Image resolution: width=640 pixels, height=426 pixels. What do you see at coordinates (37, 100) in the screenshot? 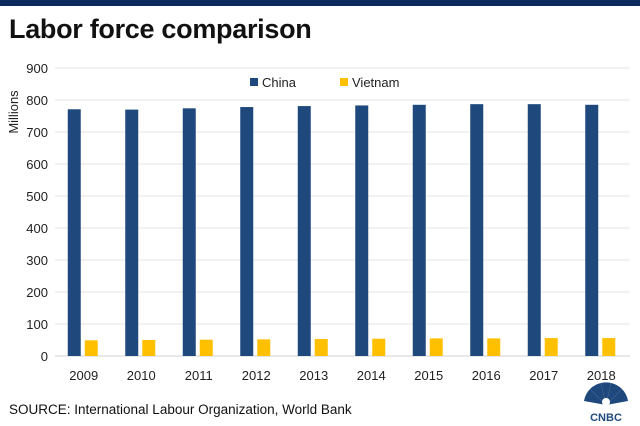
I see `y-tick-label: 800` at bounding box center [37, 100].